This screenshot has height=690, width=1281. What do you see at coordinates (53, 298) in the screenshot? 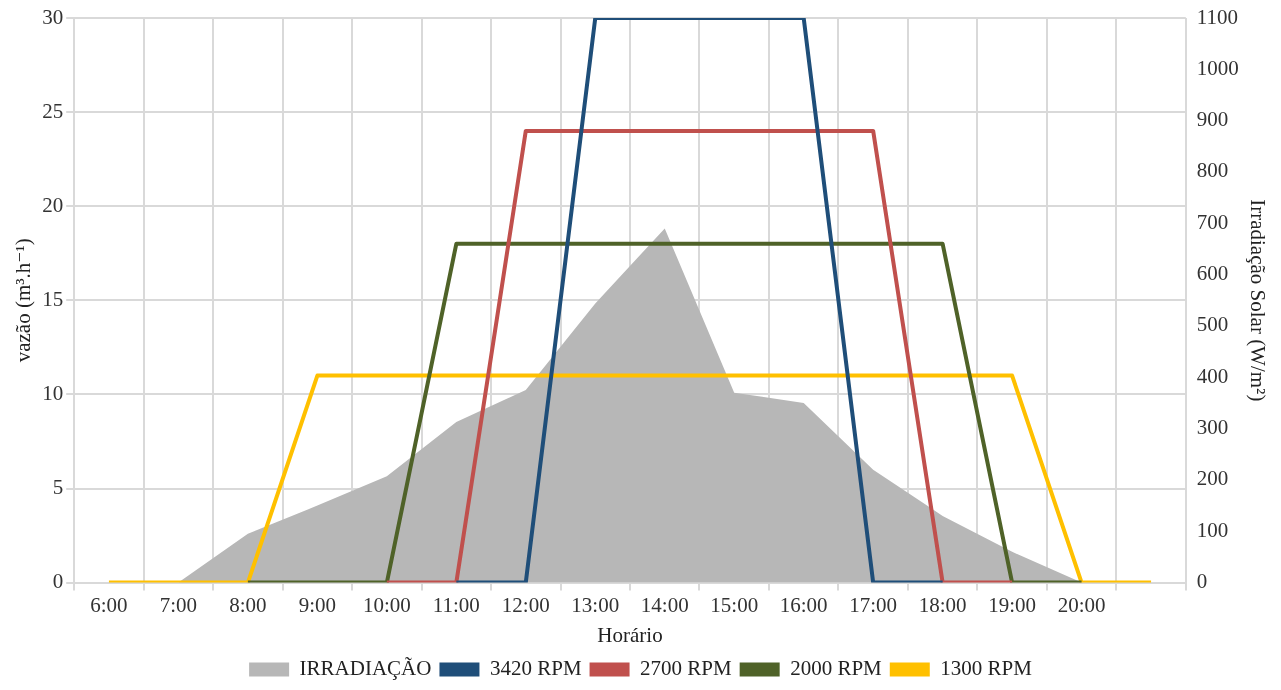
I see `y-tick-label: 15` at bounding box center [53, 298].